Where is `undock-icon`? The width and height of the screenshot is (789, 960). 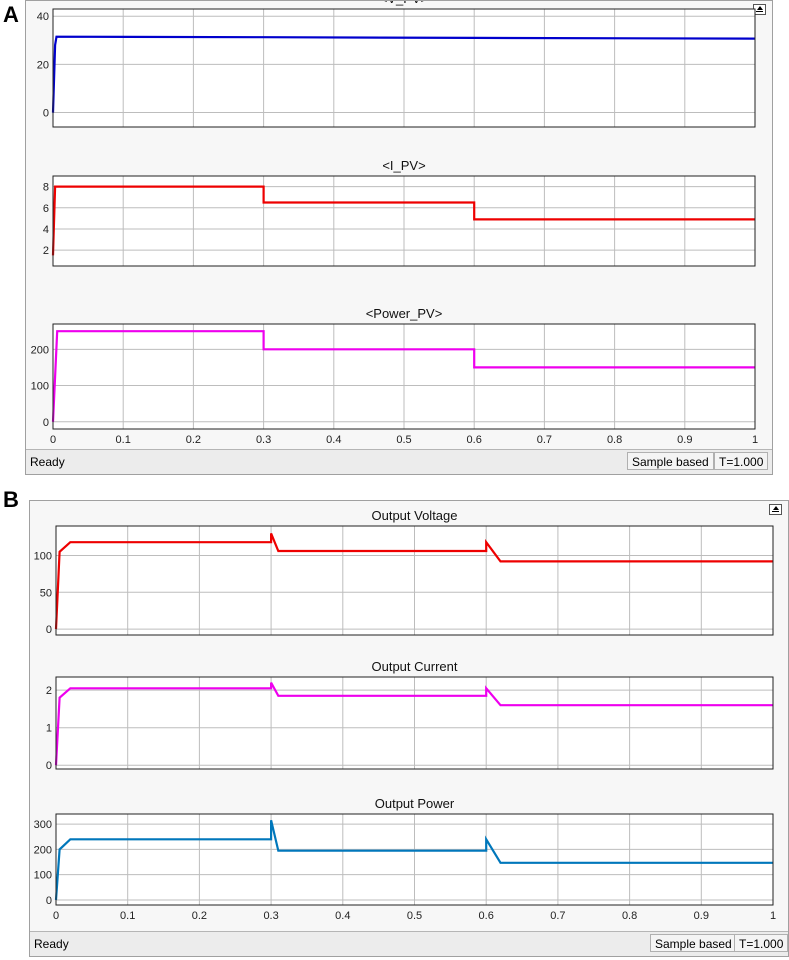 undock-icon is located at coordinates (775, 509).